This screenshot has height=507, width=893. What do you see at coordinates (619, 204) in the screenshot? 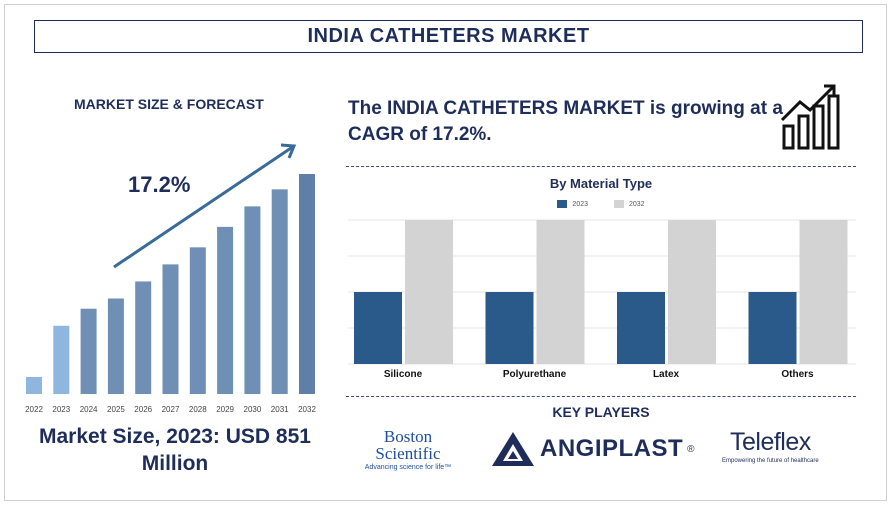
I see `legend-swatch-2032` at bounding box center [619, 204].